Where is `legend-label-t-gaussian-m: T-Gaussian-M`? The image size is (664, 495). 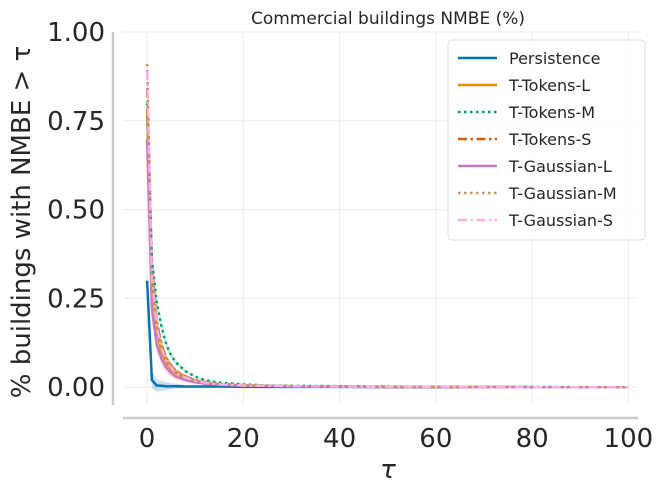
legend-label-t-gaussian-m: T-Gaussian-M is located at coordinates (562, 193).